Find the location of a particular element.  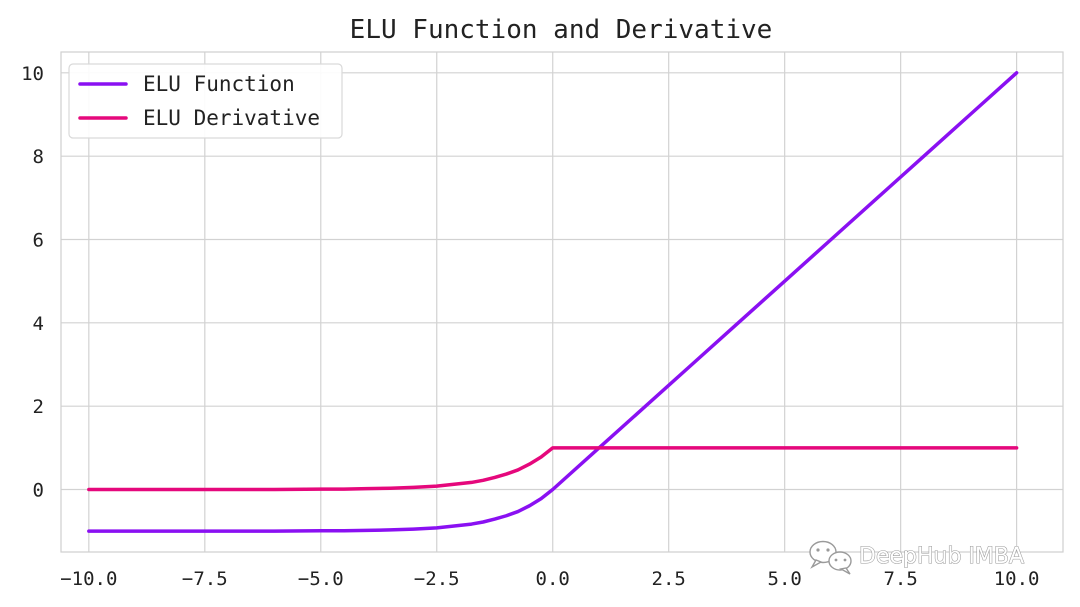

legend-label-elu-function: ELU Function is located at coordinates (219, 84).